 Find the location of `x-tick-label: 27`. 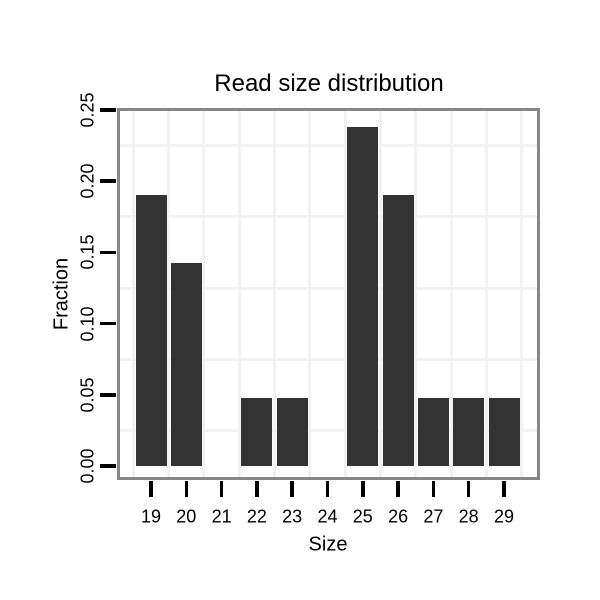

x-tick-label: 27 is located at coordinates (433, 516).